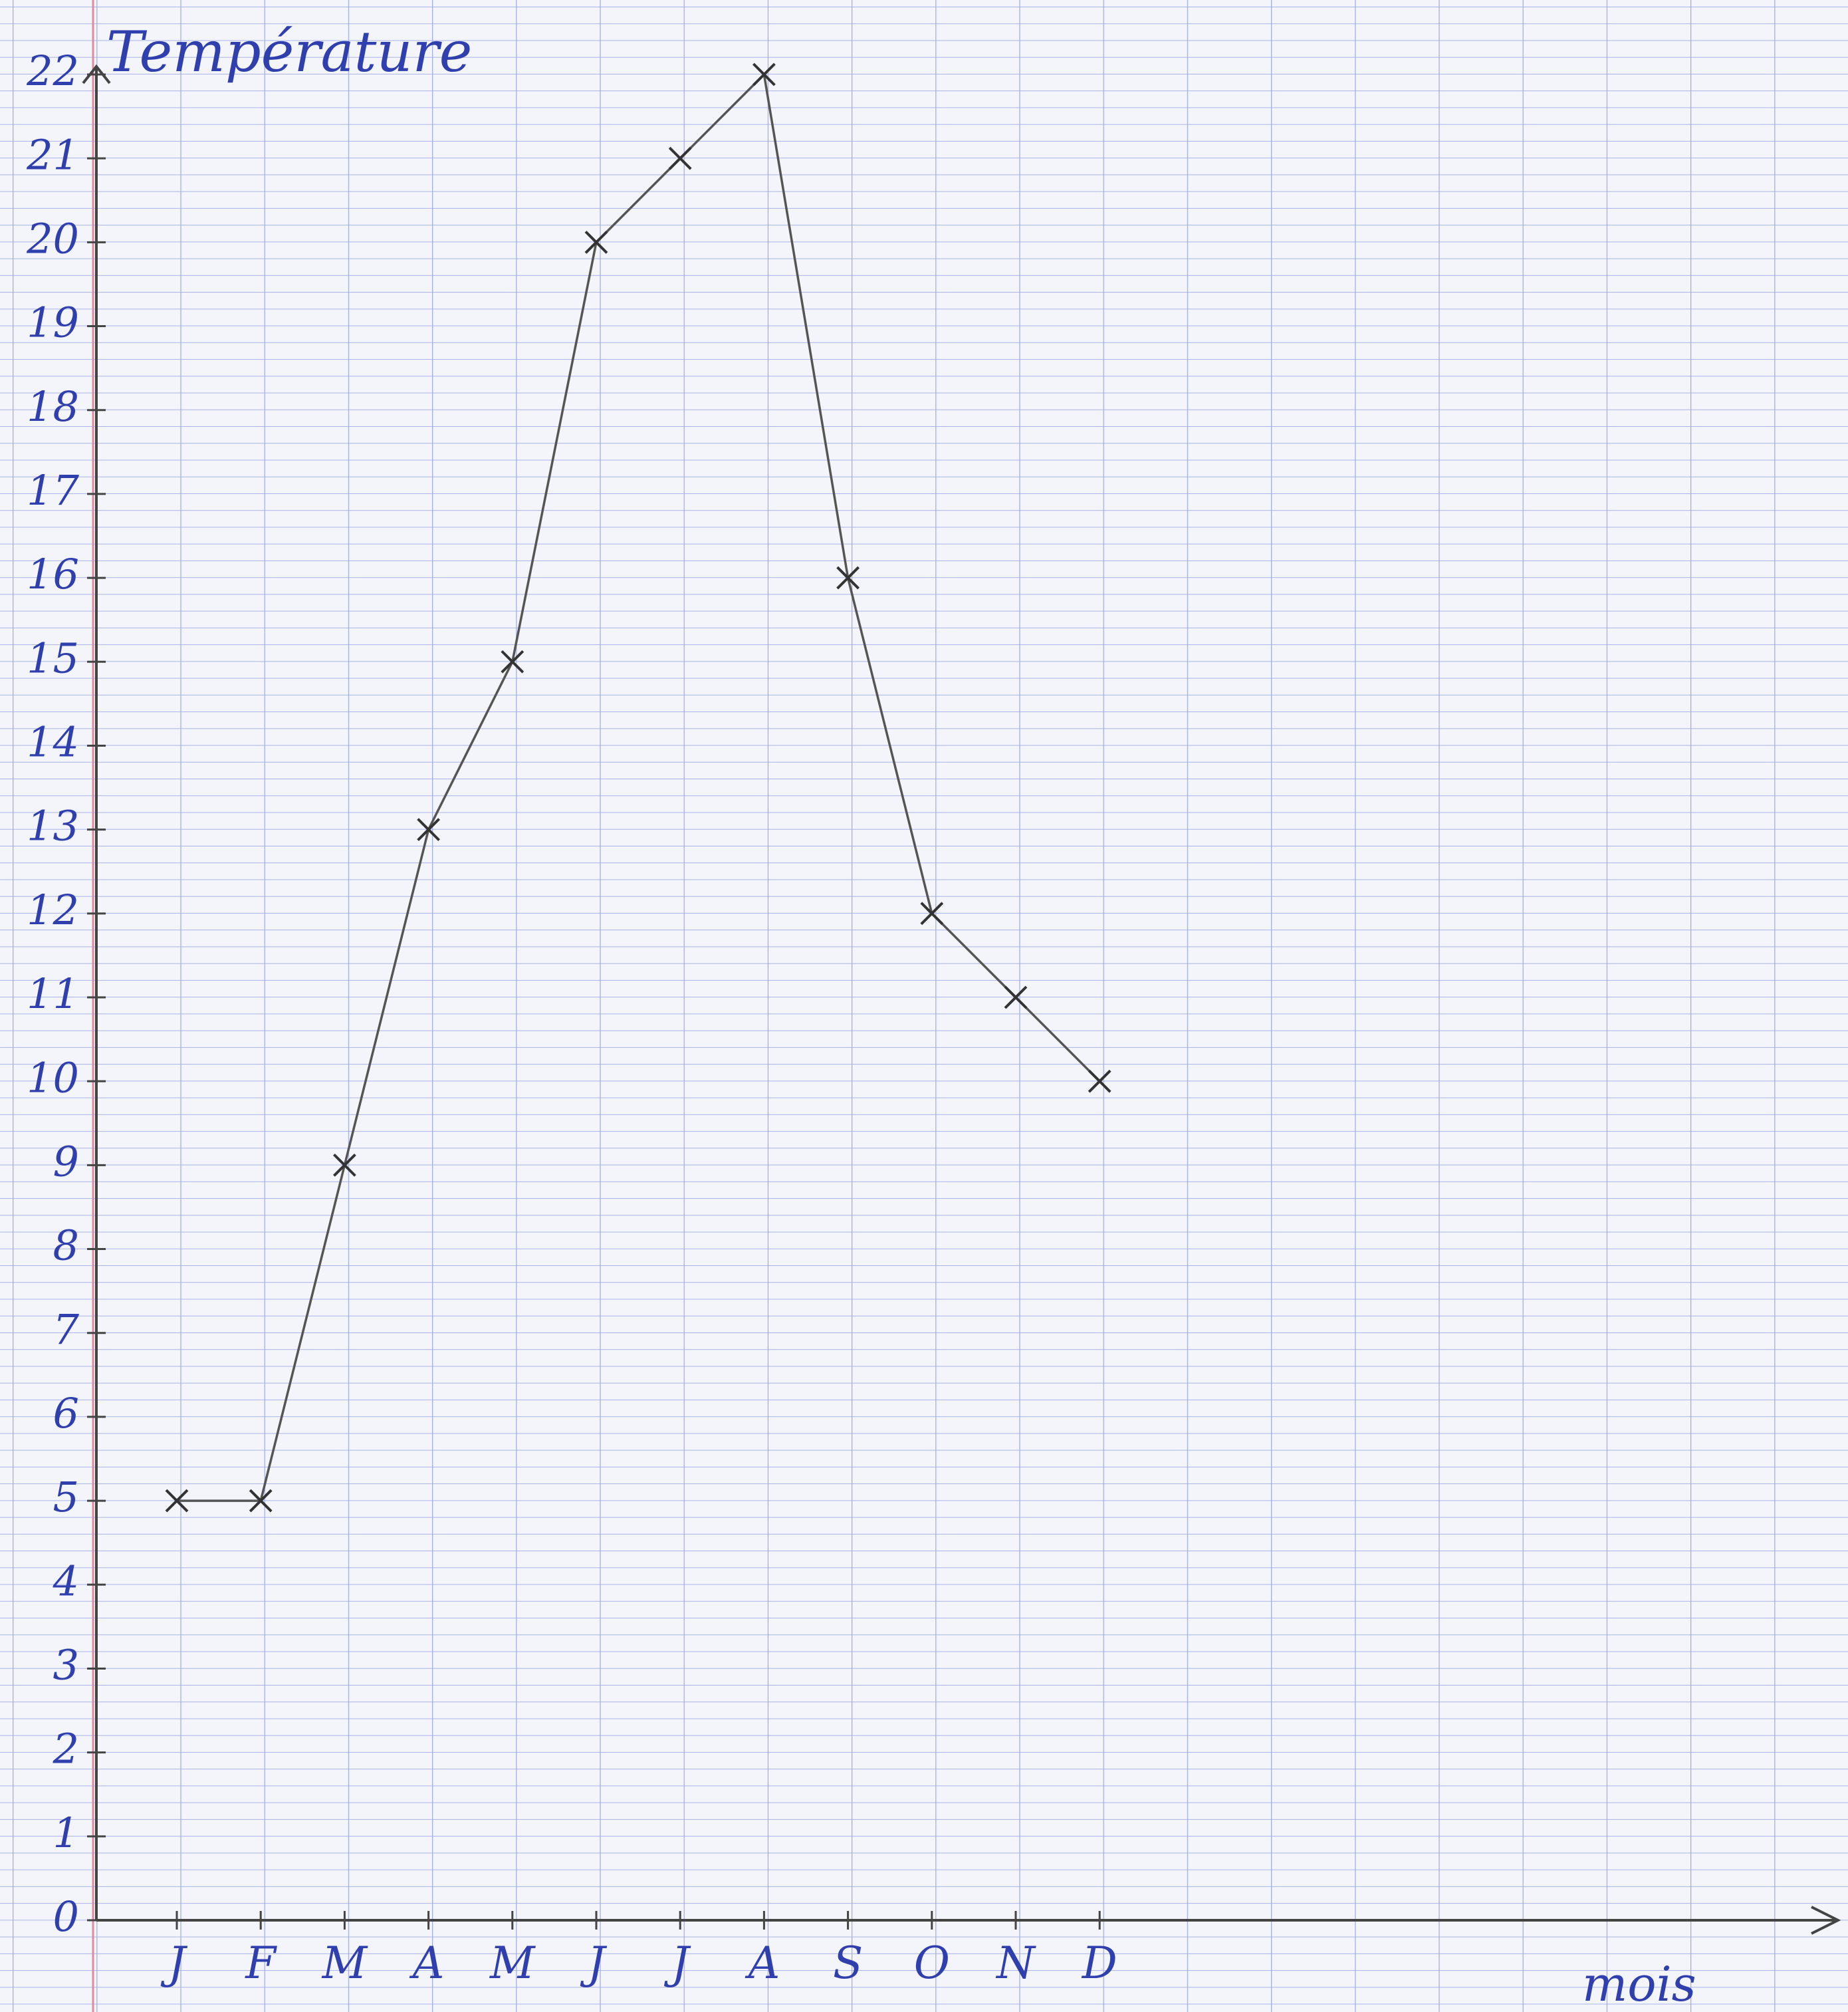 Image resolution: width=1848 pixels, height=2012 pixels. I want to click on y-tick-label: 18, so click(53, 406).